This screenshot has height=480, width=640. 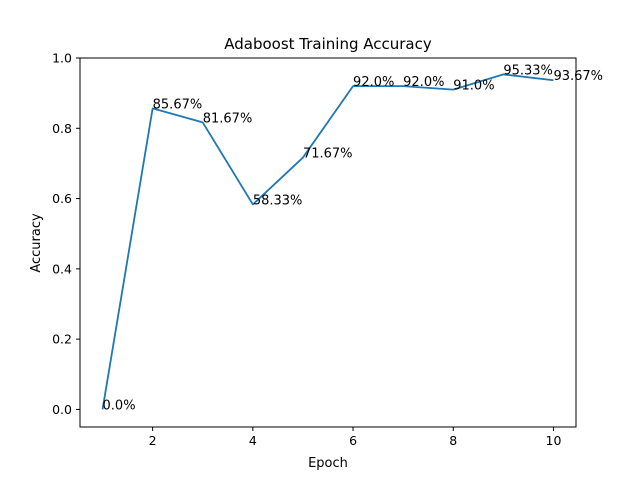 What do you see at coordinates (578, 76) in the screenshot?
I see `data-label: 93.67%` at bounding box center [578, 76].